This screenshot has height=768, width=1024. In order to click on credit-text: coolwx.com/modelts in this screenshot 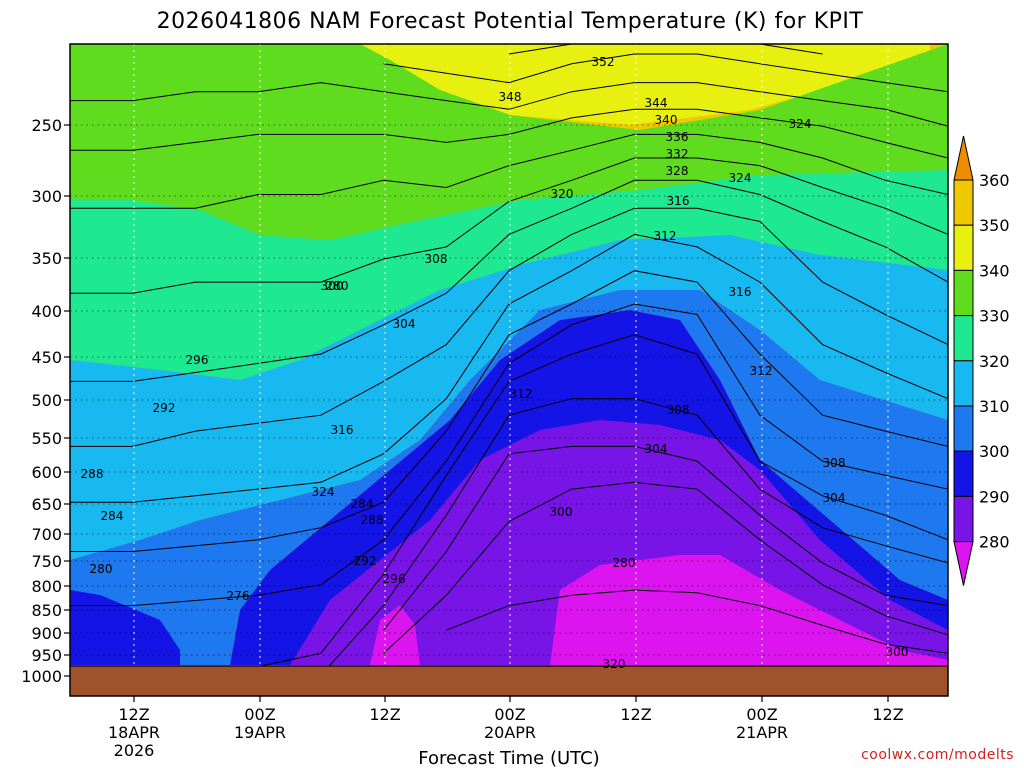, I will do `click(937, 755)`.